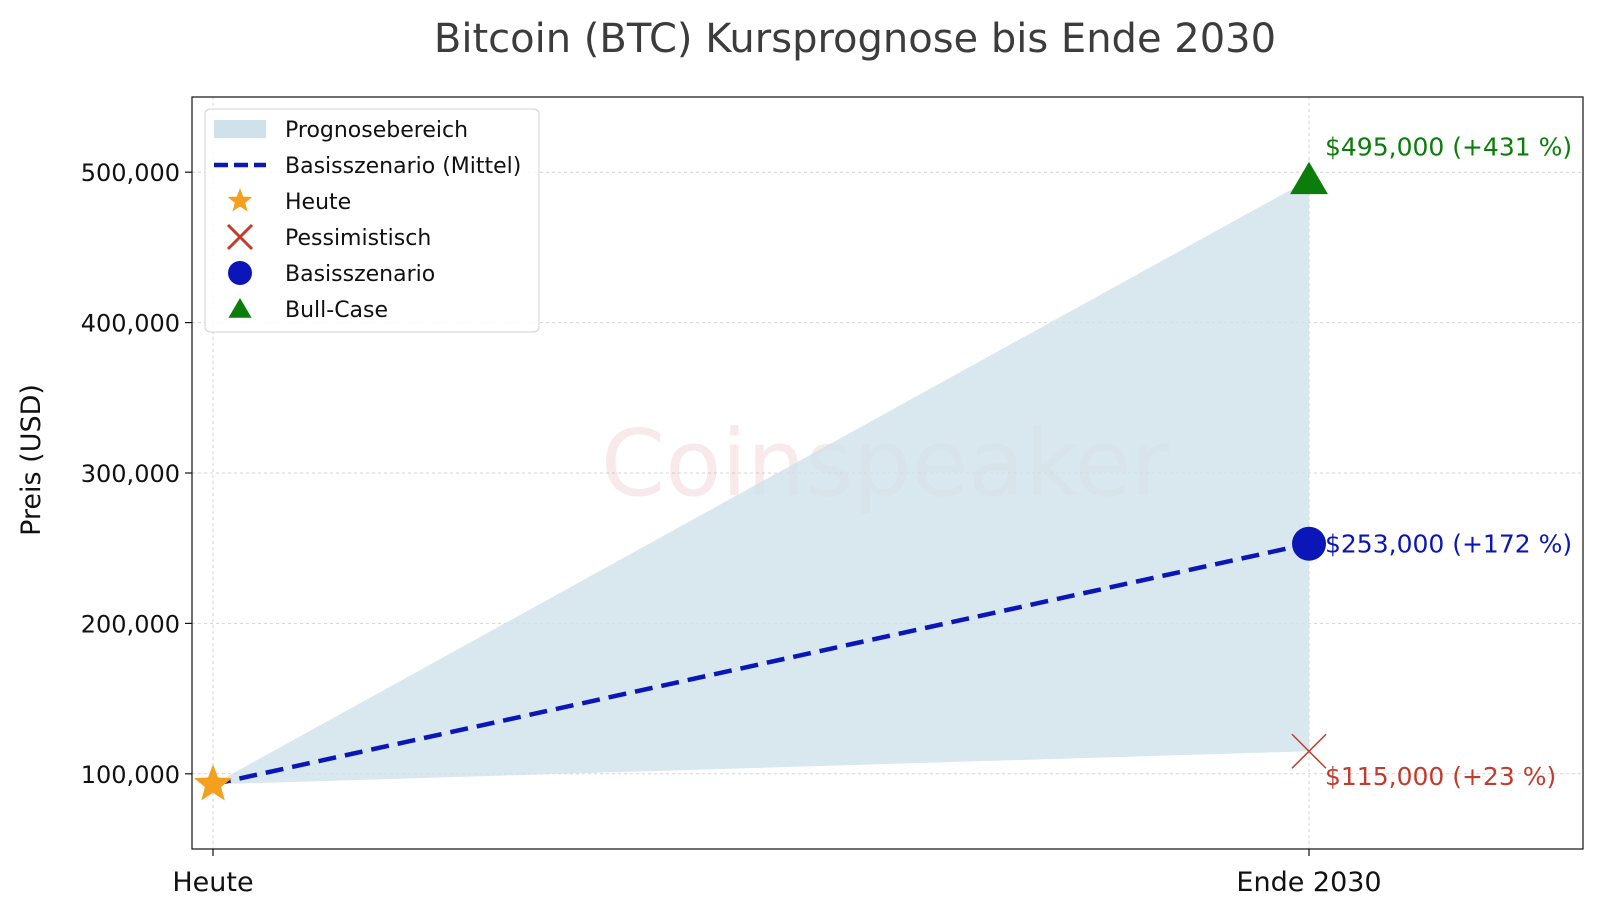 Image resolution: width=1600 pixels, height=904 pixels. What do you see at coordinates (1308, 882) in the screenshot?
I see `x-tick-label: Ende 2030` at bounding box center [1308, 882].